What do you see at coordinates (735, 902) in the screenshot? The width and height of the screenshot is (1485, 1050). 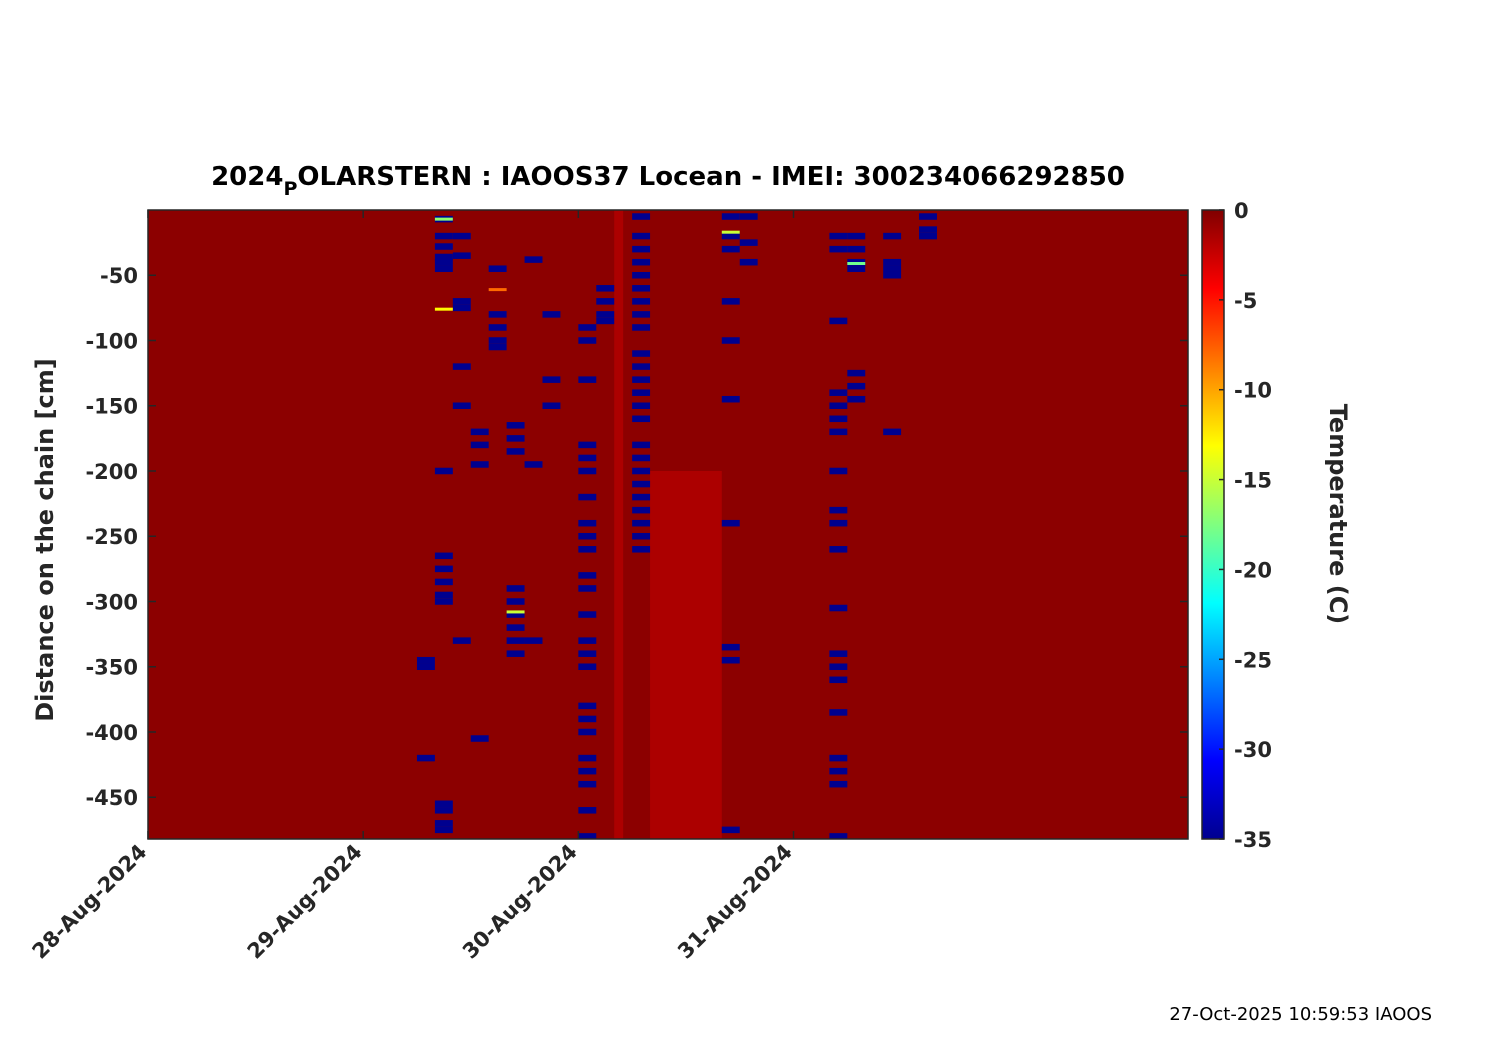 I see `x-tick-label: 31-Aug-2024` at bounding box center [735, 902].